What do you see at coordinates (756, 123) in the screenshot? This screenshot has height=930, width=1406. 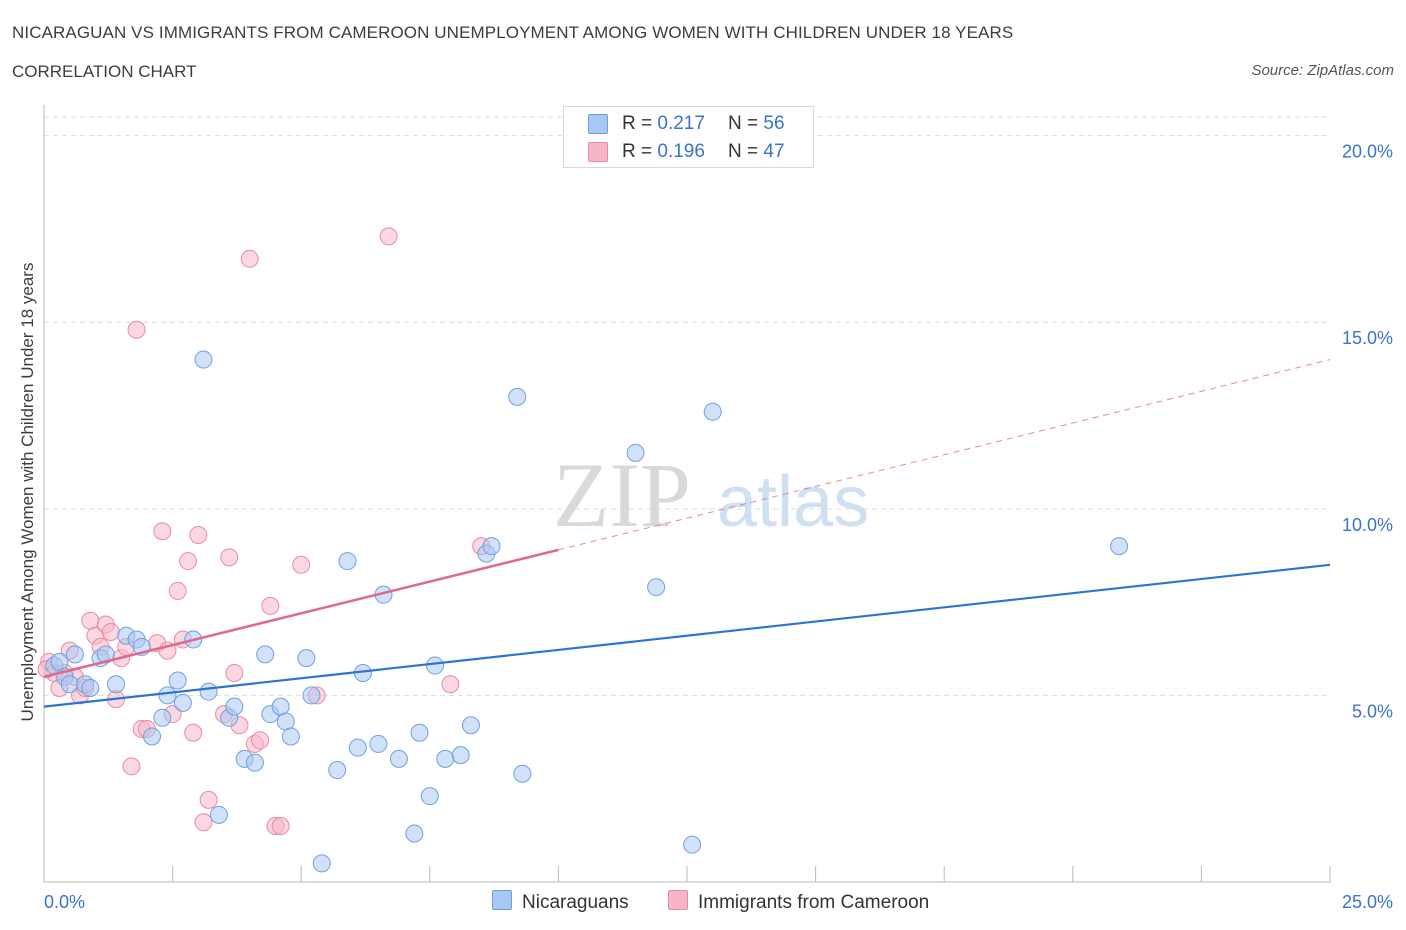 I see `legend-n-label: N = 56` at bounding box center [756, 123].